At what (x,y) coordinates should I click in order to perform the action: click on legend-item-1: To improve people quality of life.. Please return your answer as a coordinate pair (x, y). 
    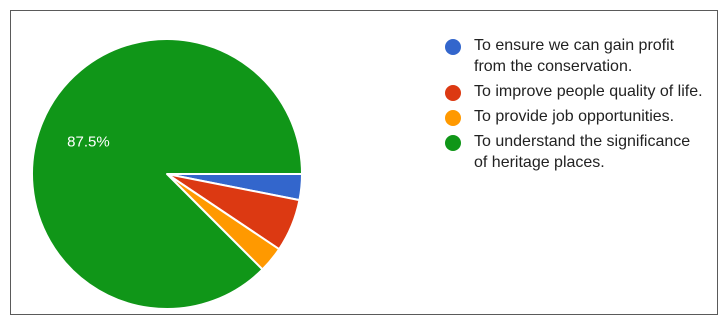
    Looking at the image, I should click on (581, 91).